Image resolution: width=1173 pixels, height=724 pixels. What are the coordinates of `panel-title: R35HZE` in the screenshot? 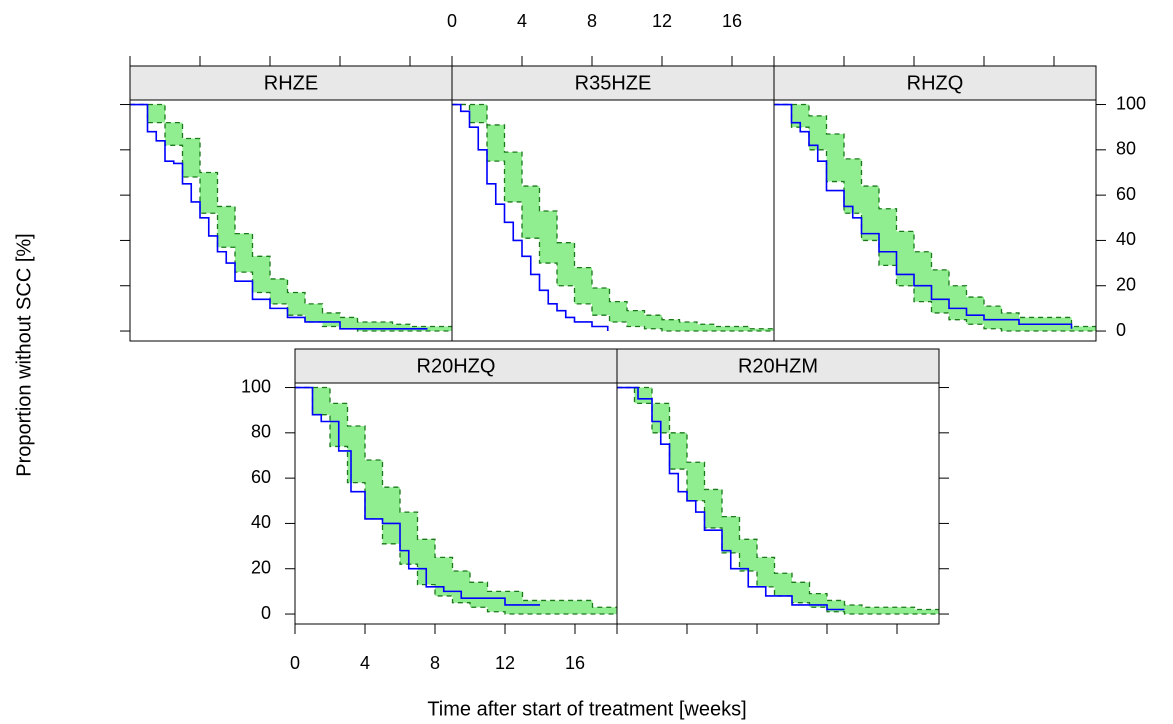 It's located at (613, 83).